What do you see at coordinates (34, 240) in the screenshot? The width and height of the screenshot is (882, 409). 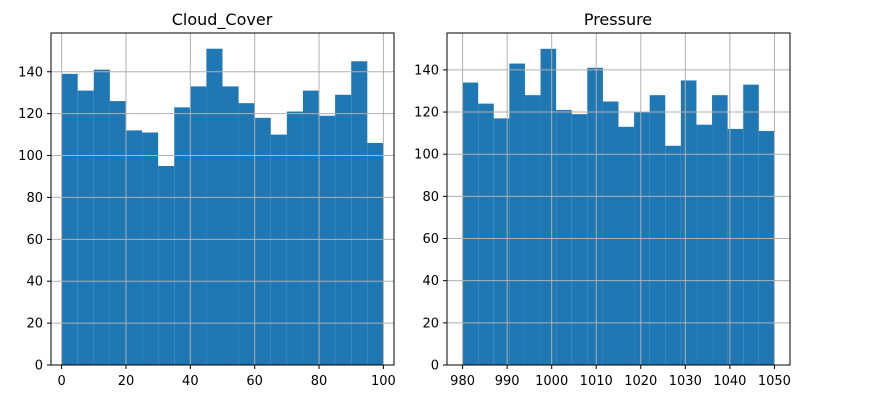 I see `cloud-cover-y-tick-label: 60` at bounding box center [34, 240].